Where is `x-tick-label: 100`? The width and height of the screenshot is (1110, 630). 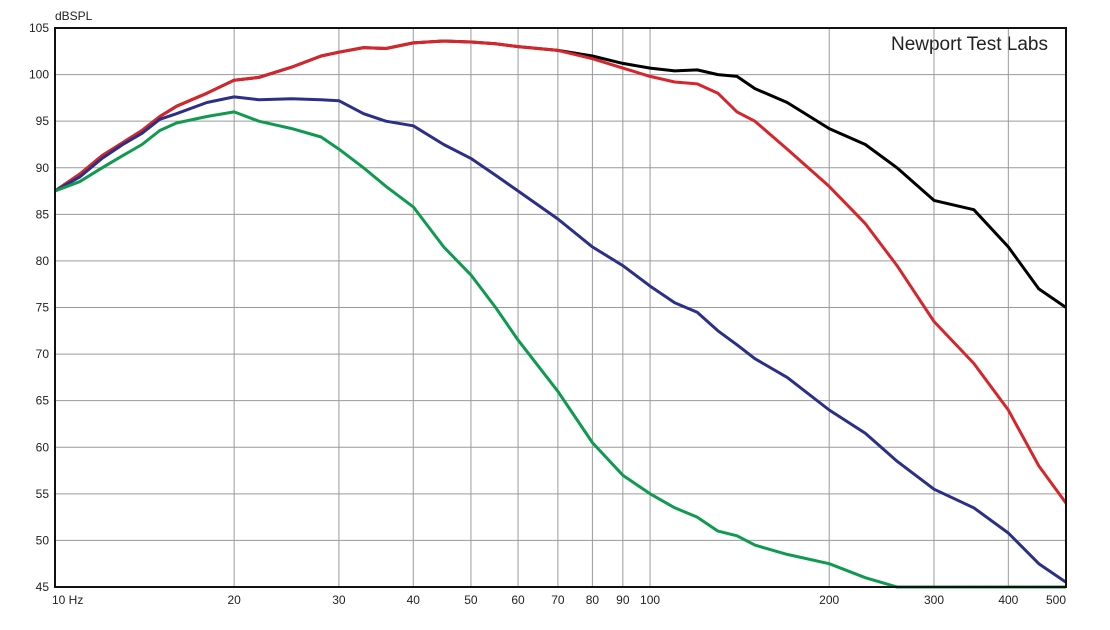 x-tick-label: 100 is located at coordinates (650, 600).